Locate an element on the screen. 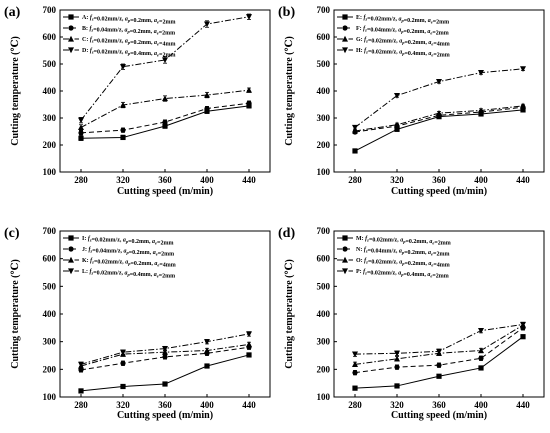 The image size is (550, 433). legend-entry: P: fz=0.02mm/z, ap=0.4mm, ae=2mm is located at coordinates (402, 274).